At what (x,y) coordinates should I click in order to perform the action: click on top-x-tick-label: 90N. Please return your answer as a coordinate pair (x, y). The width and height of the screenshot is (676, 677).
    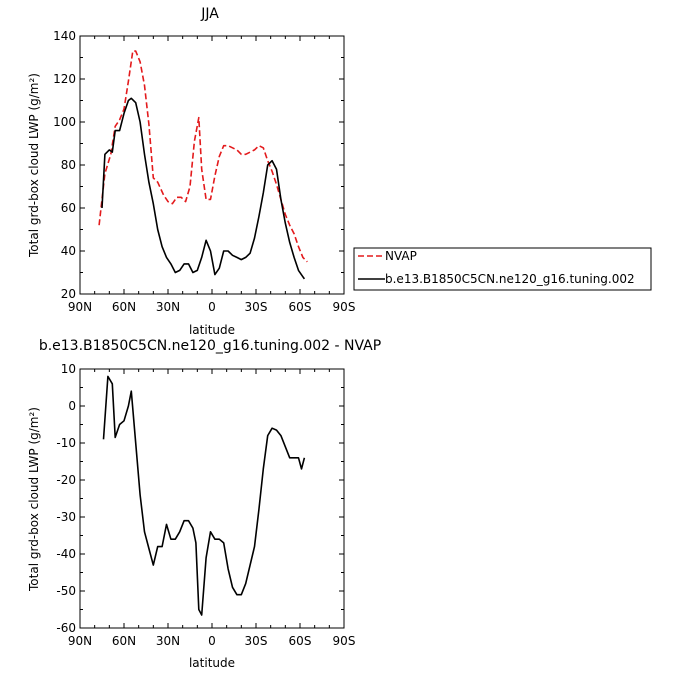
    Looking at the image, I should click on (80, 307).